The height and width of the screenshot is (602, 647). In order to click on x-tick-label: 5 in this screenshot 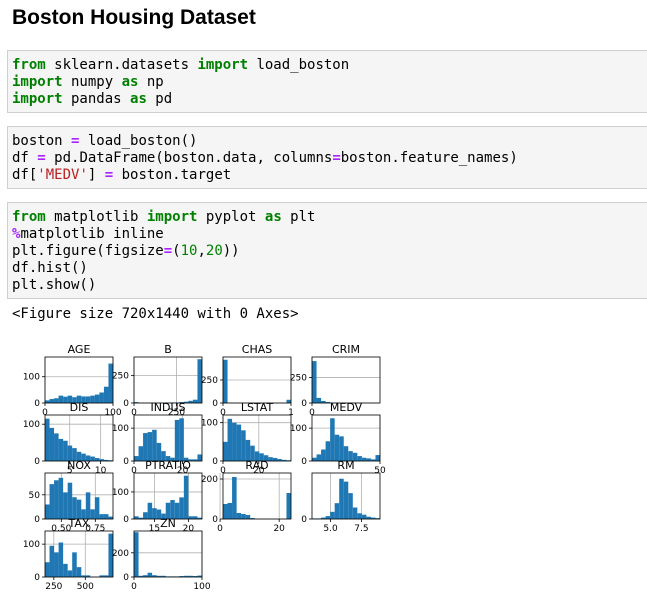, I will do `click(70, 471)`.